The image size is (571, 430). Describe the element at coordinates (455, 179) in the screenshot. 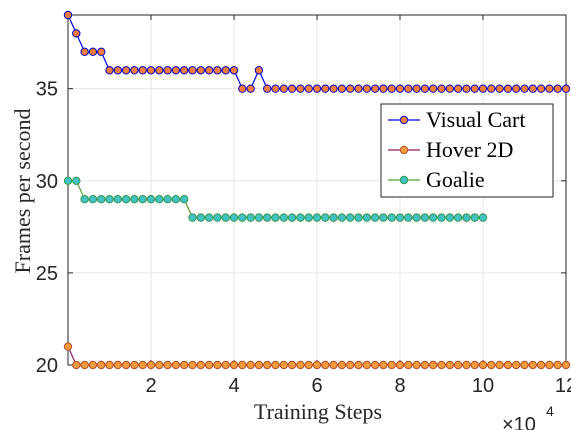

I see `legend-label: Goalie` at that location.